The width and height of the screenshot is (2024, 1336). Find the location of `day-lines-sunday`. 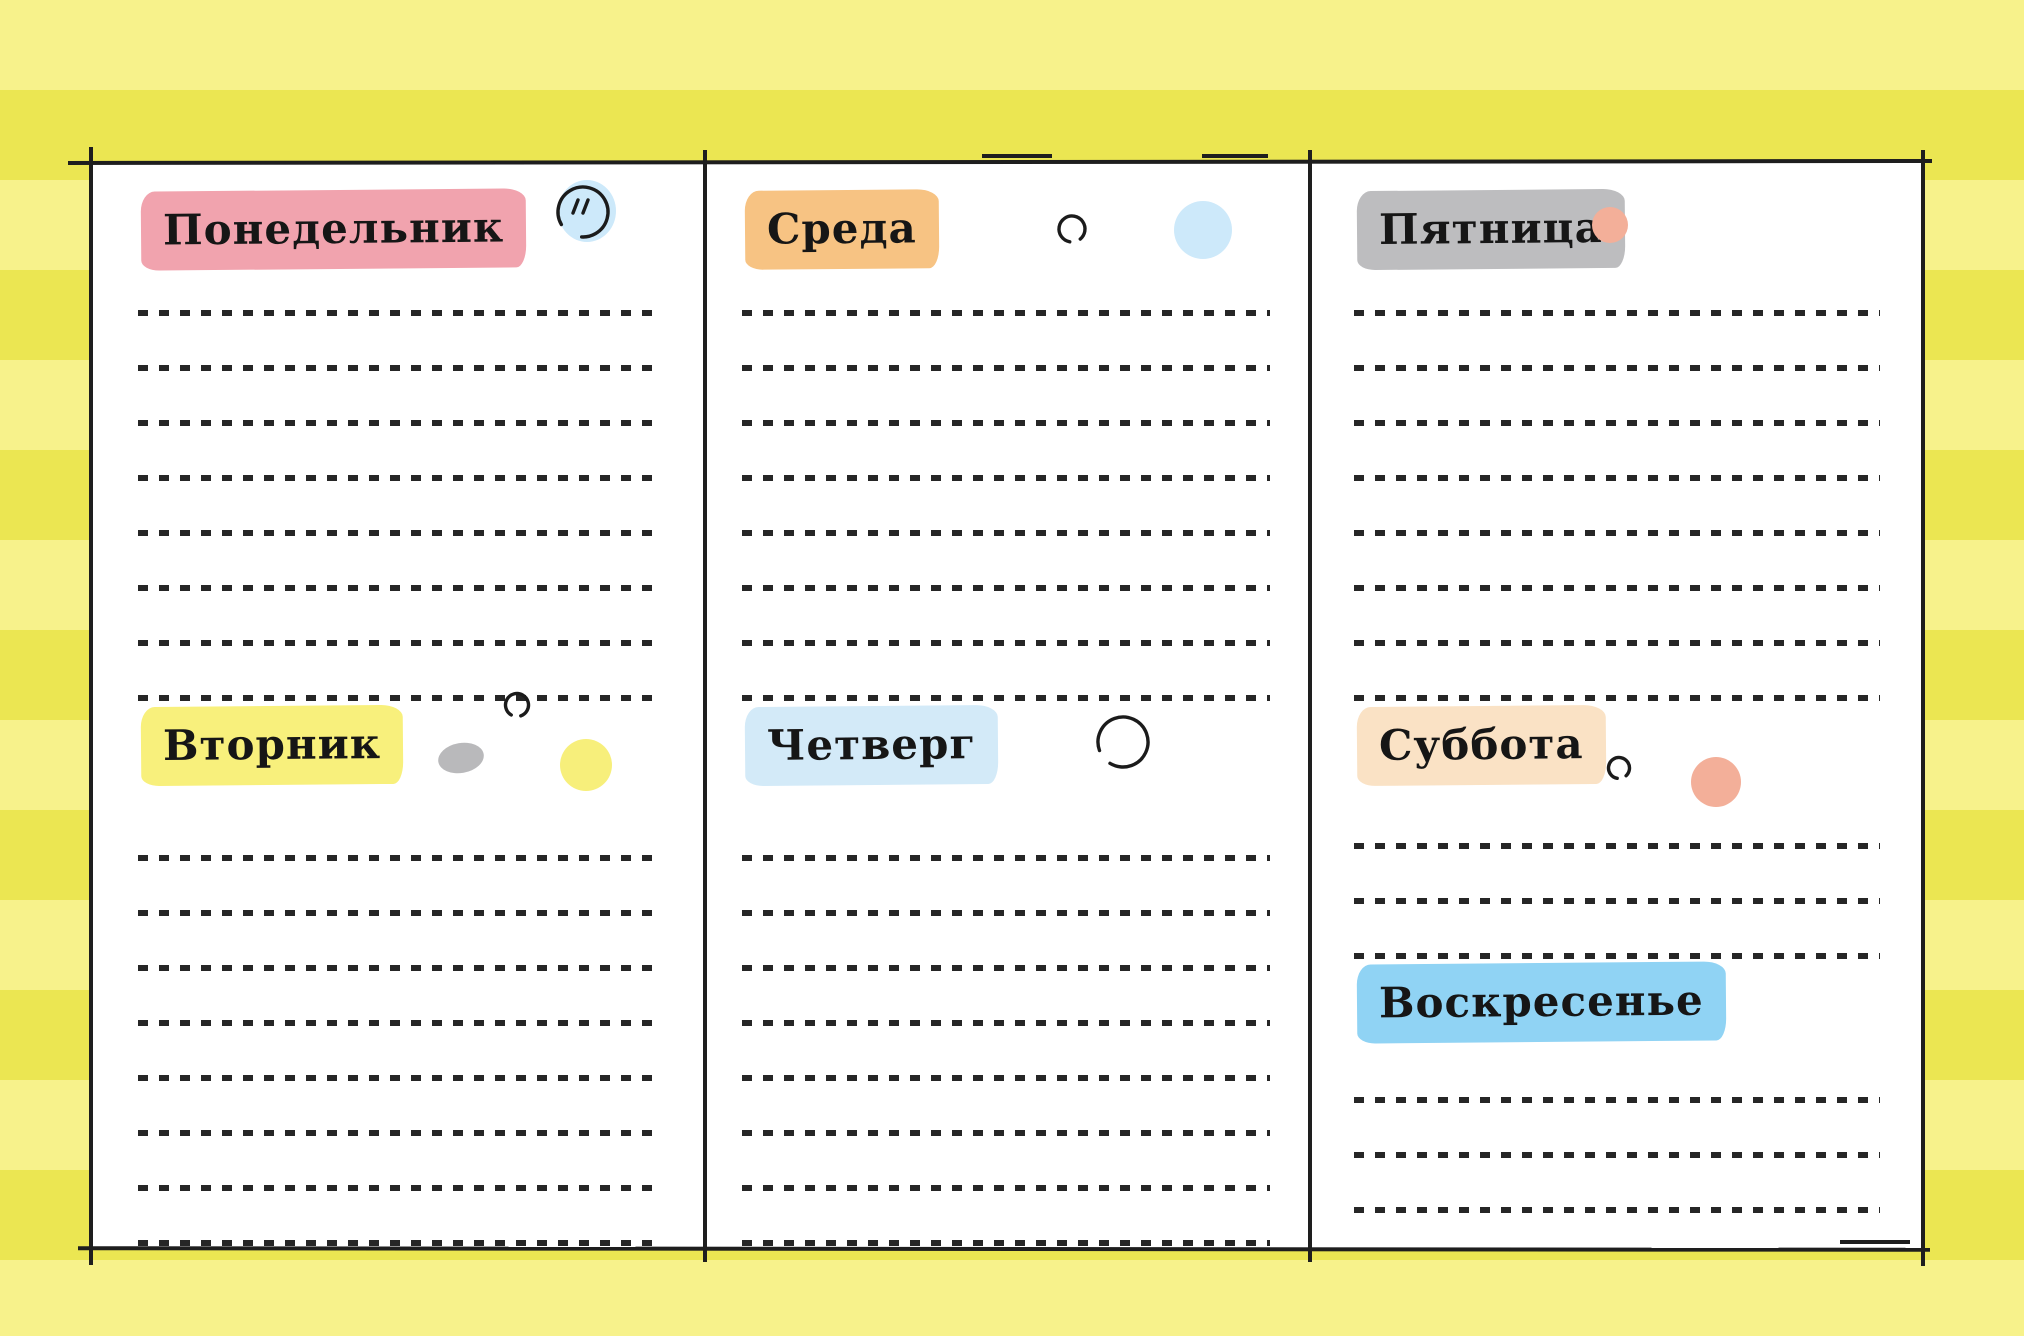

day-lines-sunday is located at coordinates (1617, 1179).